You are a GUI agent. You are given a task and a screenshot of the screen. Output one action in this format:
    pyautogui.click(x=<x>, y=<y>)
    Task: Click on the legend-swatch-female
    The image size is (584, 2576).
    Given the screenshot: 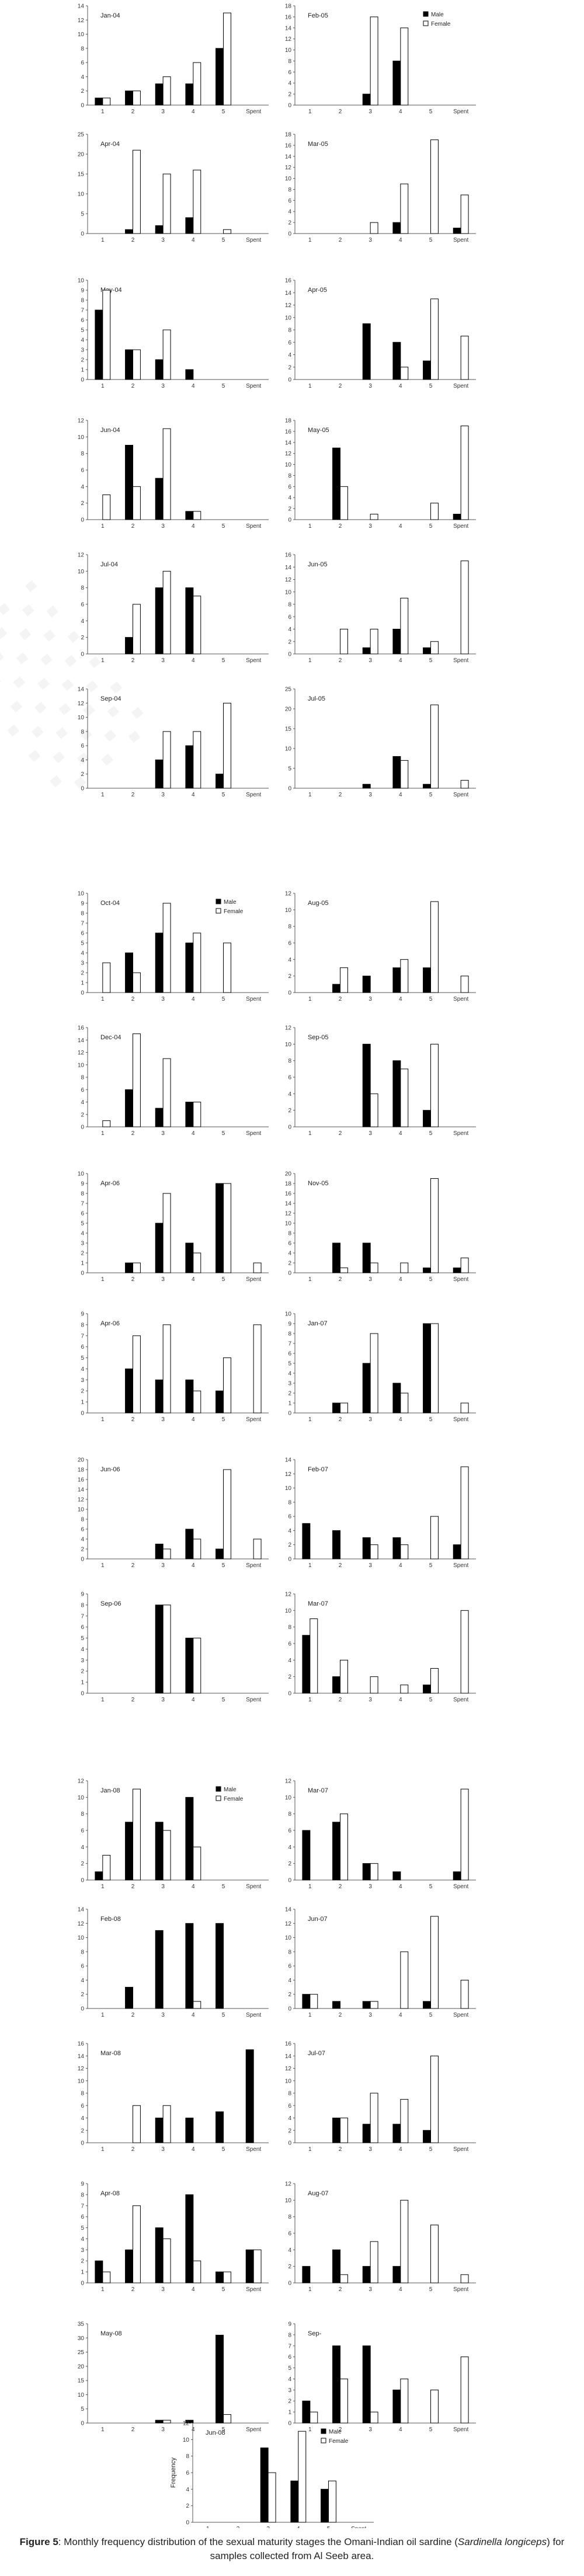 What is the action you would take?
    pyautogui.click(x=218, y=911)
    